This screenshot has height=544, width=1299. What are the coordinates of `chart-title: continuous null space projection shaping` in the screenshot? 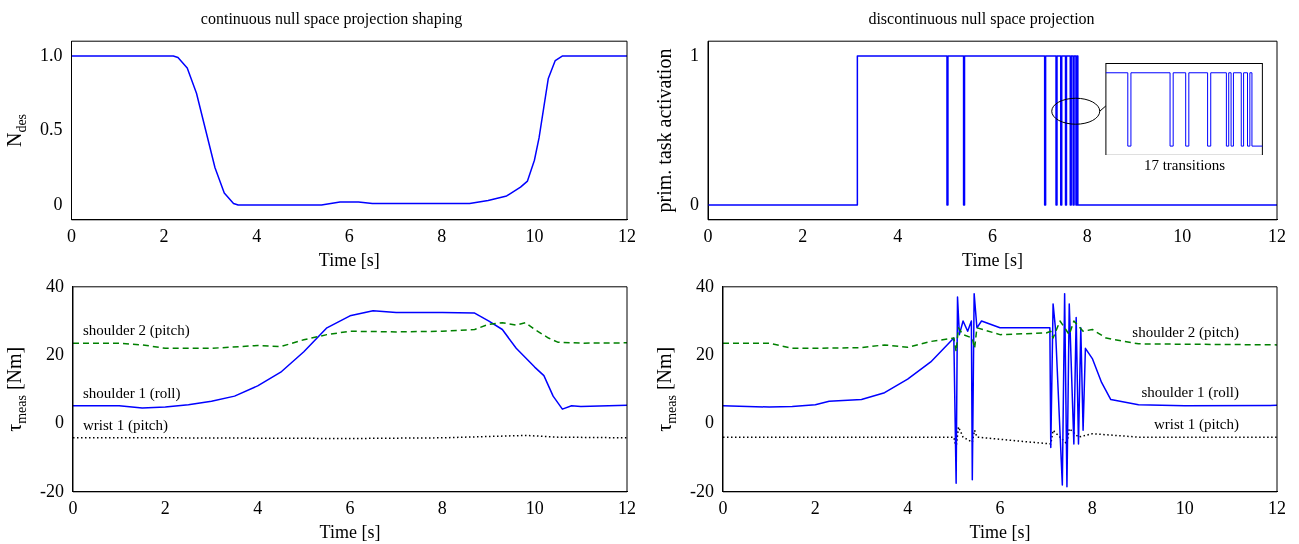 It's located at (331, 18).